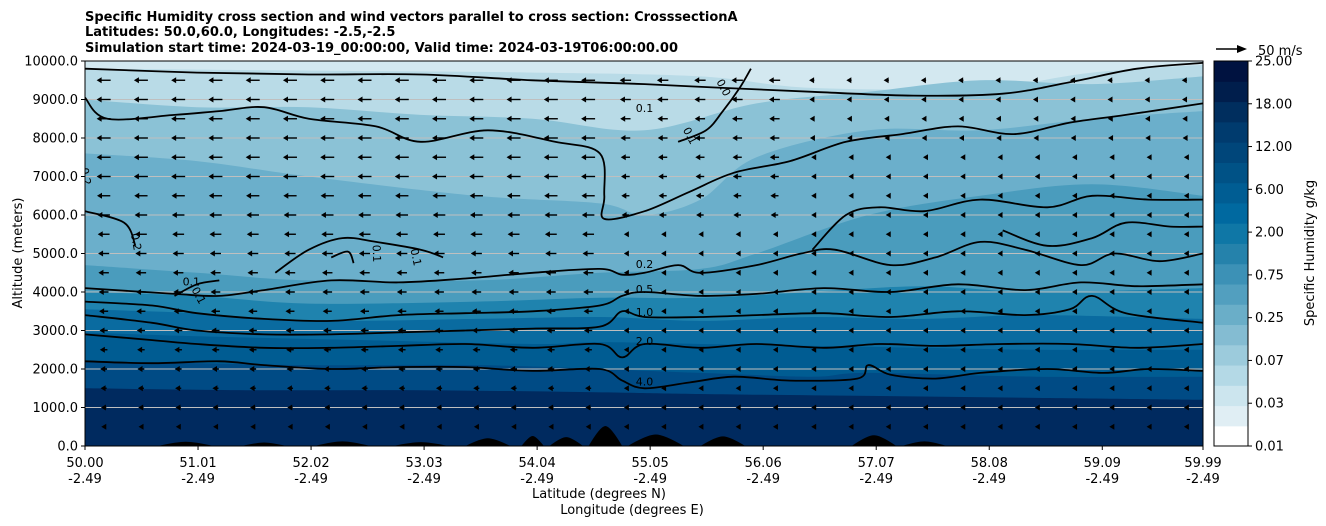 The width and height of the screenshot is (1326, 526). What do you see at coordinates (56, 331) in the screenshot?
I see `y-tick-label: 3000.0` at bounding box center [56, 331].